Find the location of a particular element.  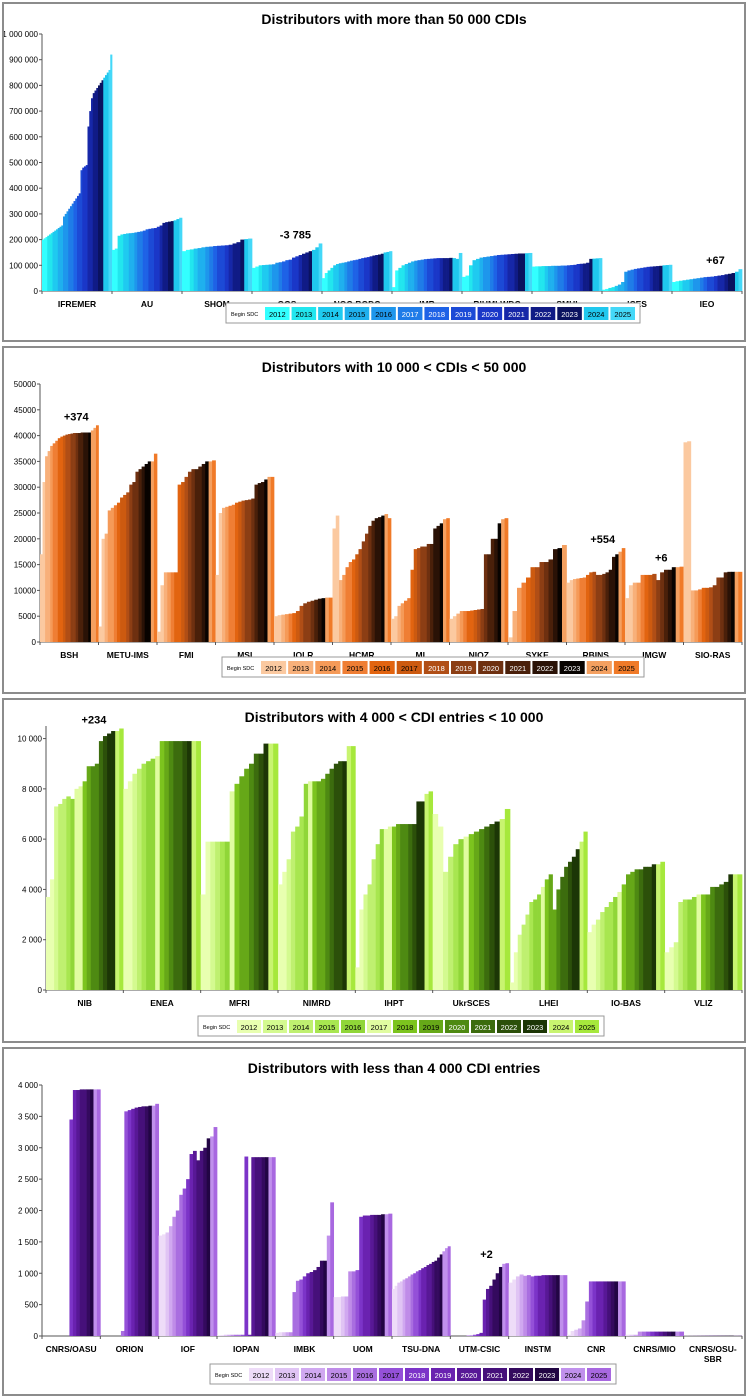

legend-year: 2021 is located at coordinates (518, 668).